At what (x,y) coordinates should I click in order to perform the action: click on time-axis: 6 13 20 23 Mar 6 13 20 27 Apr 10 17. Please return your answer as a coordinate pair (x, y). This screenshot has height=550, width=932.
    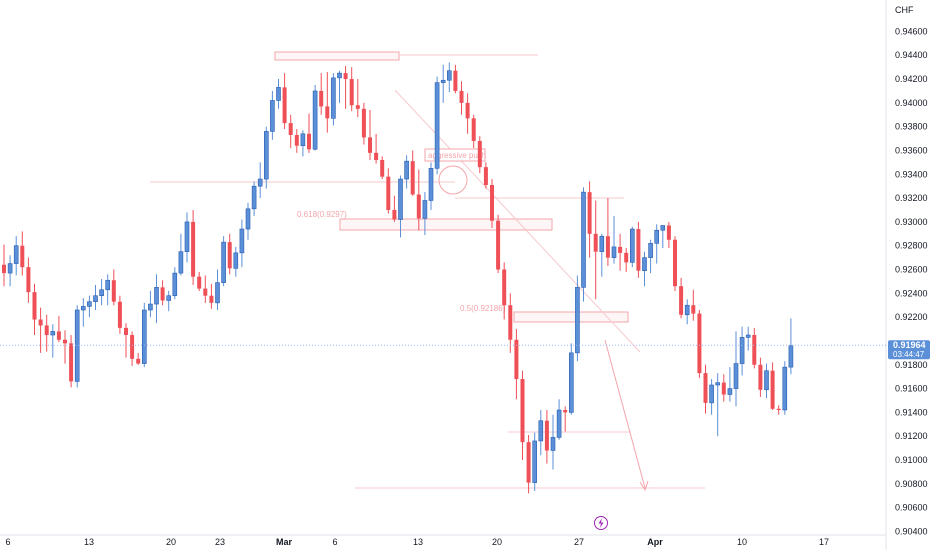
    Looking at the image, I should click on (417, 542).